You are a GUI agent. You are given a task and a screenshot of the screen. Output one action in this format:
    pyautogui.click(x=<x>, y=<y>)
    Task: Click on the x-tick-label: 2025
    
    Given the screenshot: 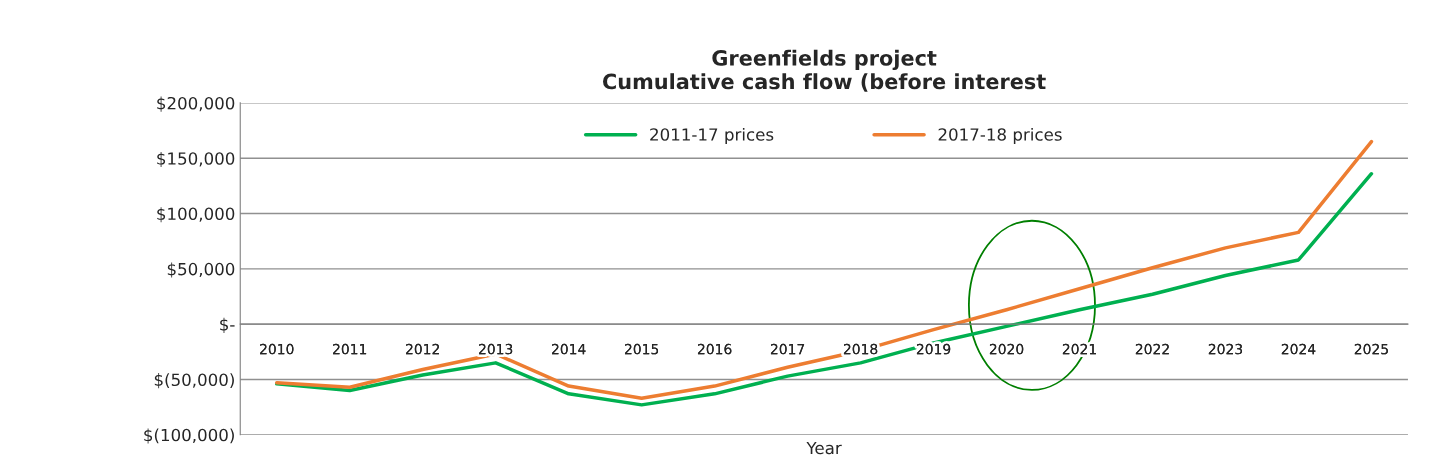 What is the action you would take?
    pyautogui.click(x=1371, y=349)
    